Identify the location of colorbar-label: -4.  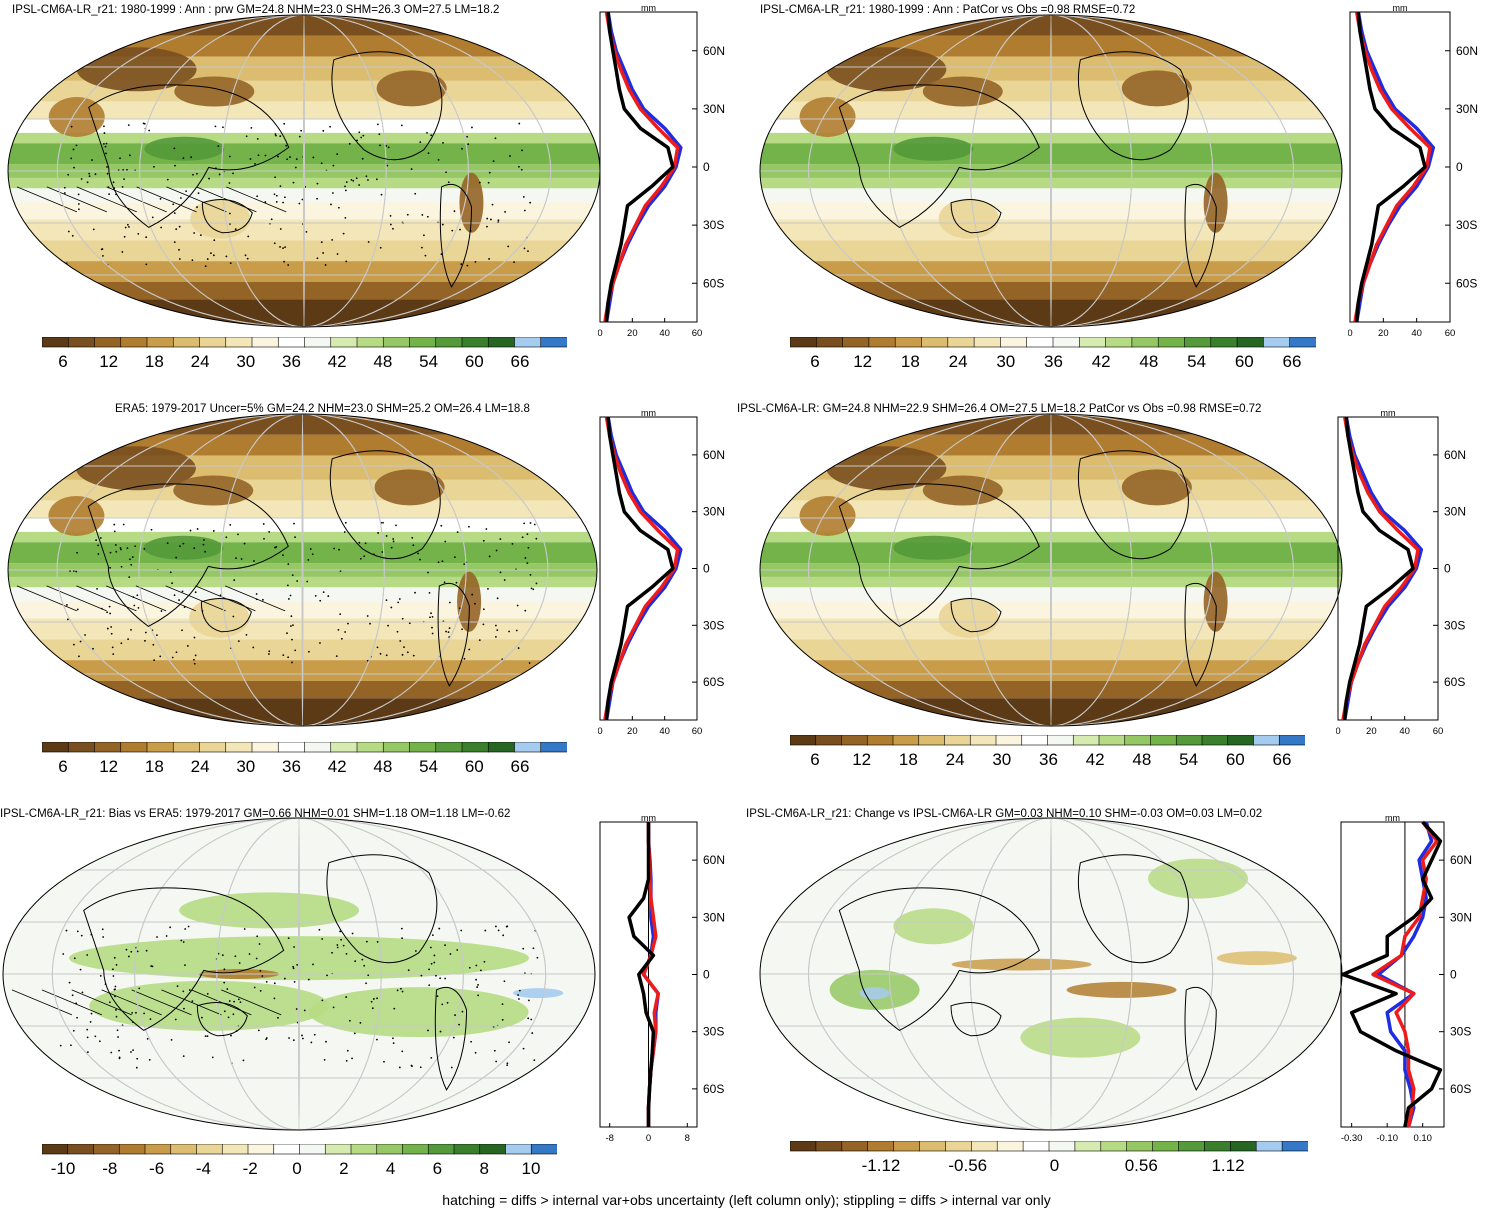
(203, 1168).